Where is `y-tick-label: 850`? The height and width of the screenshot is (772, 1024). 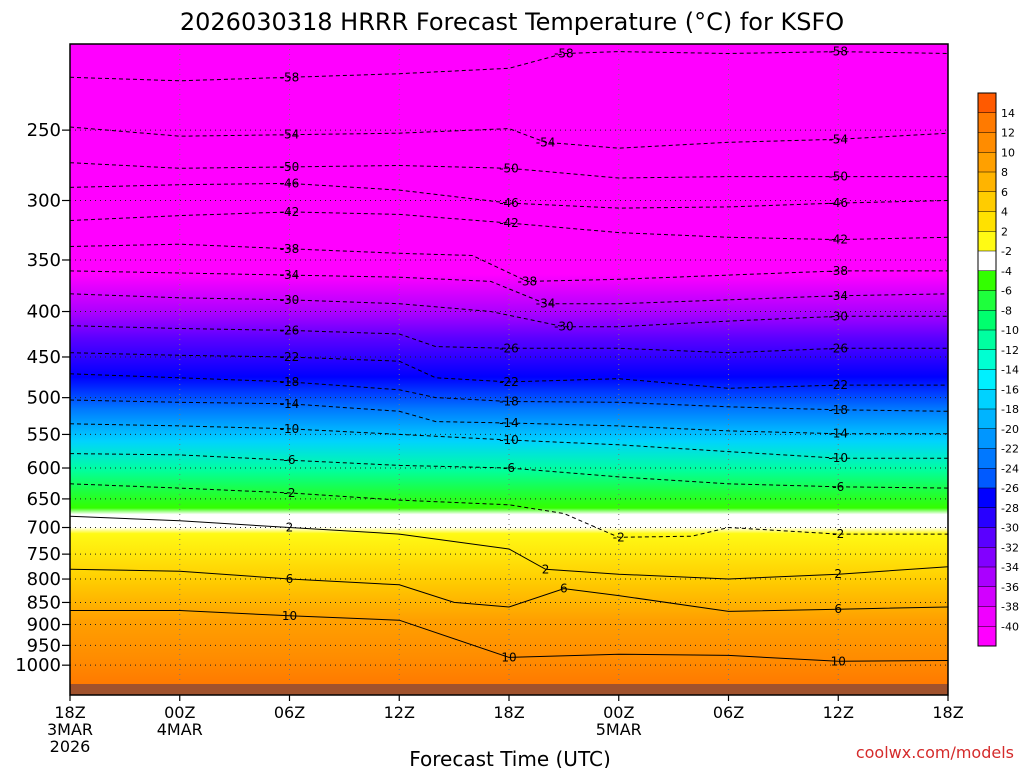 y-tick-label: 850 is located at coordinates (44, 602).